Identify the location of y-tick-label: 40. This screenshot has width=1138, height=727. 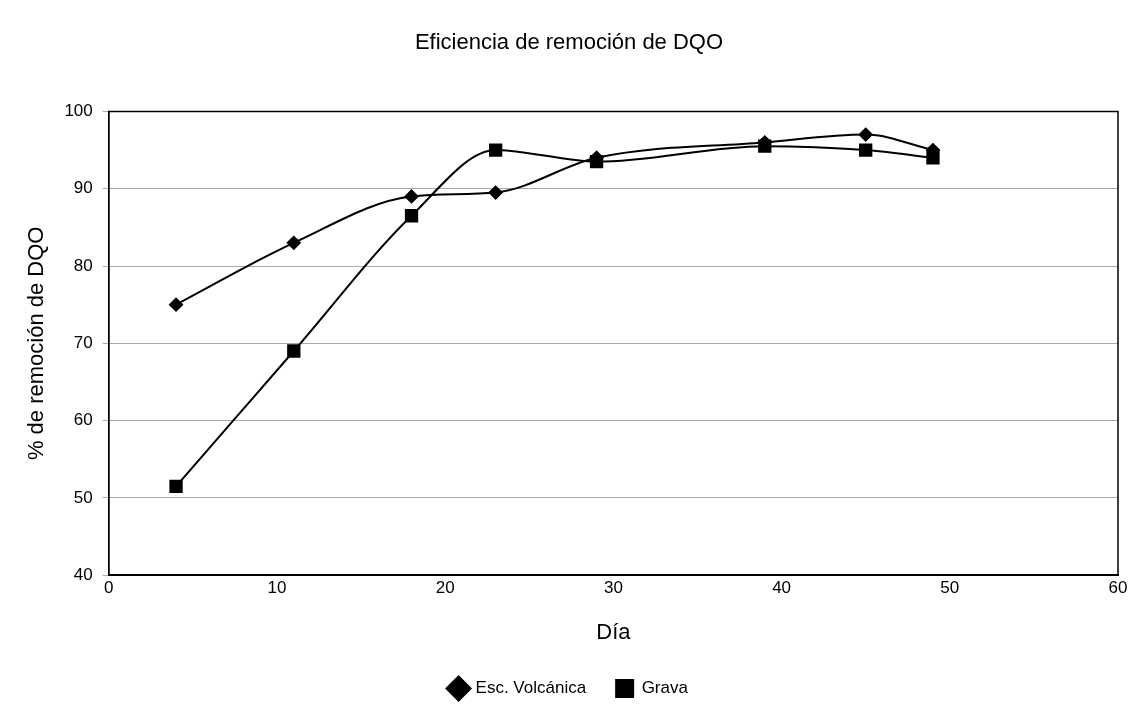
(83, 574).